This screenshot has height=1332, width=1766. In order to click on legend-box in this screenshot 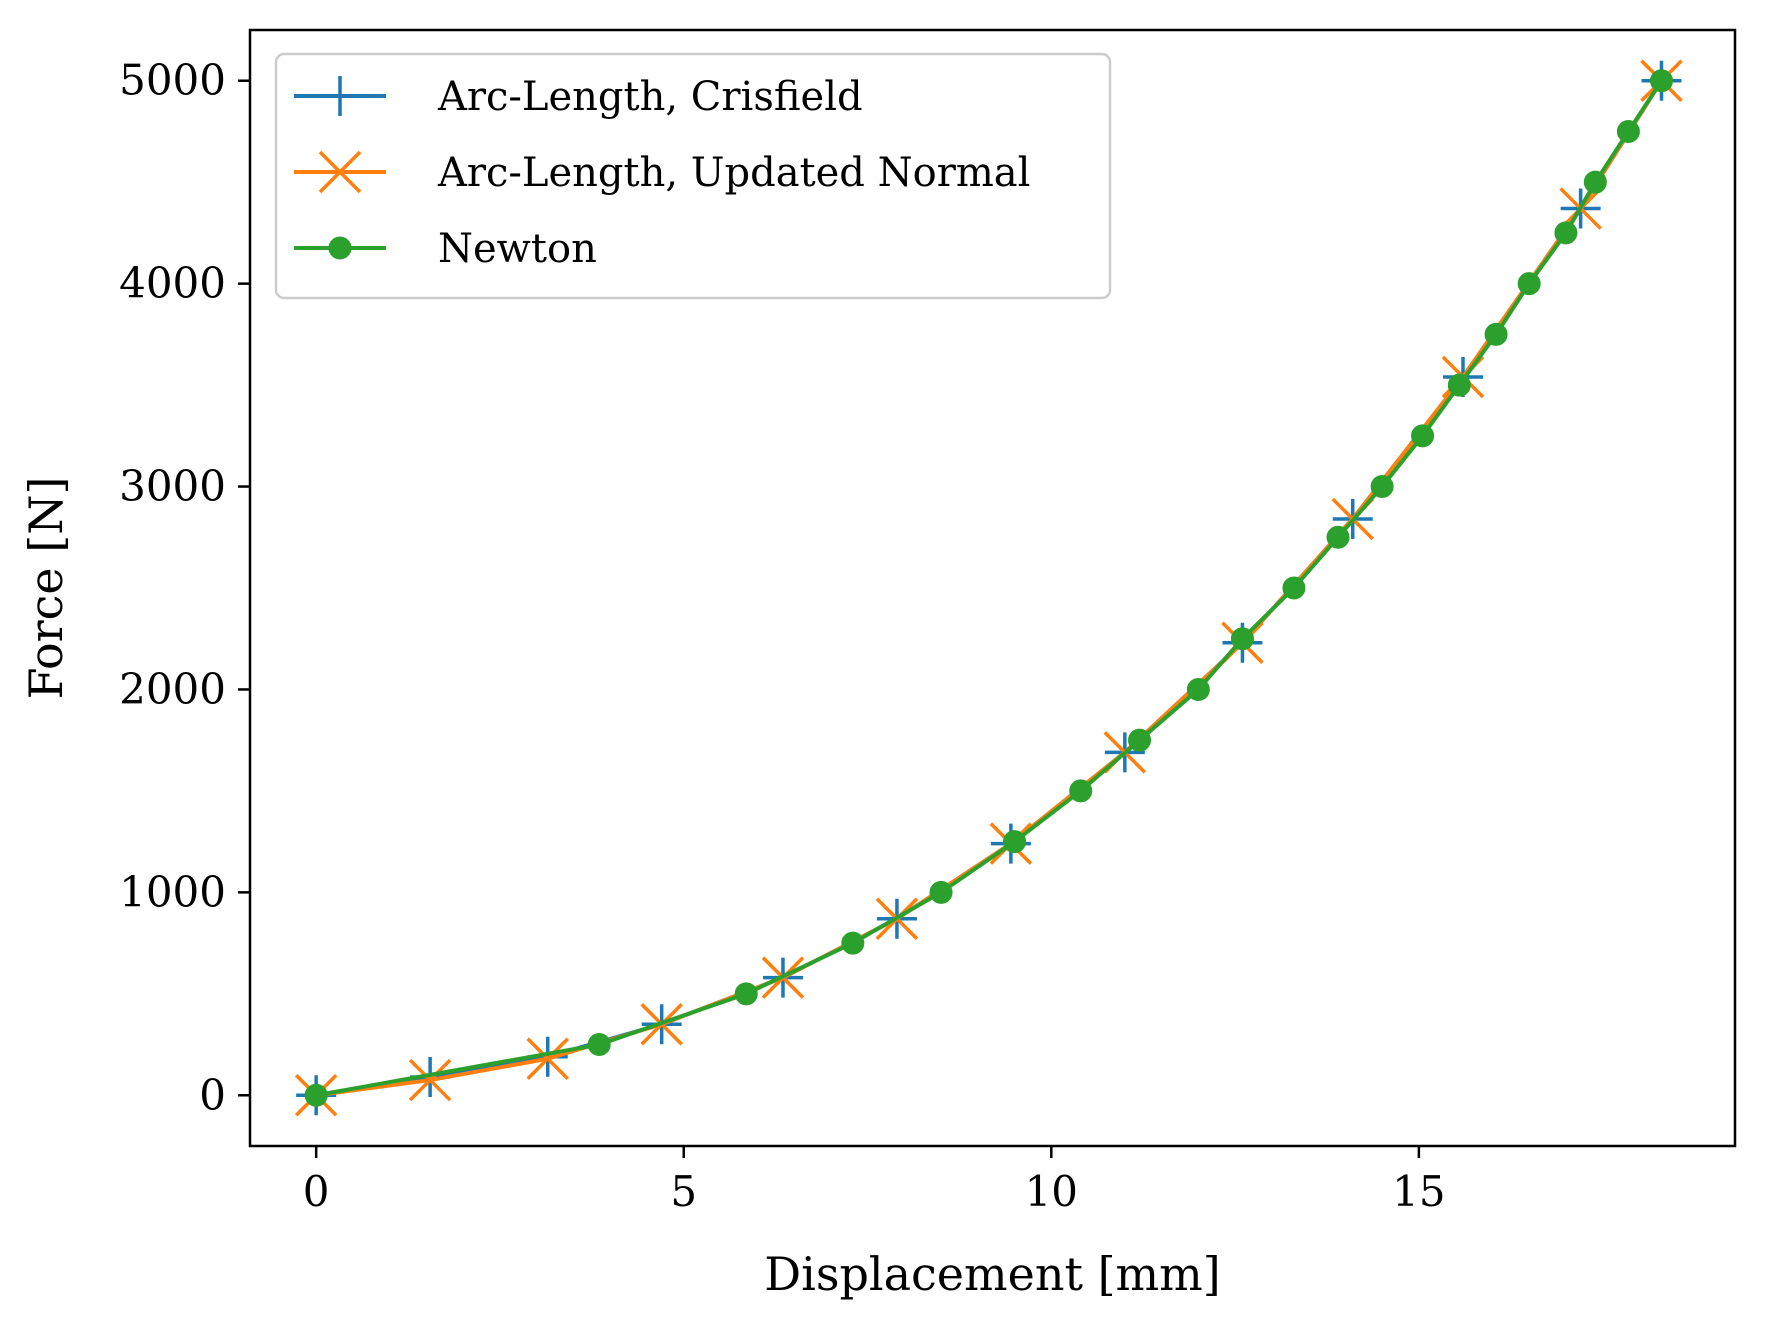, I will do `click(693, 176)`.